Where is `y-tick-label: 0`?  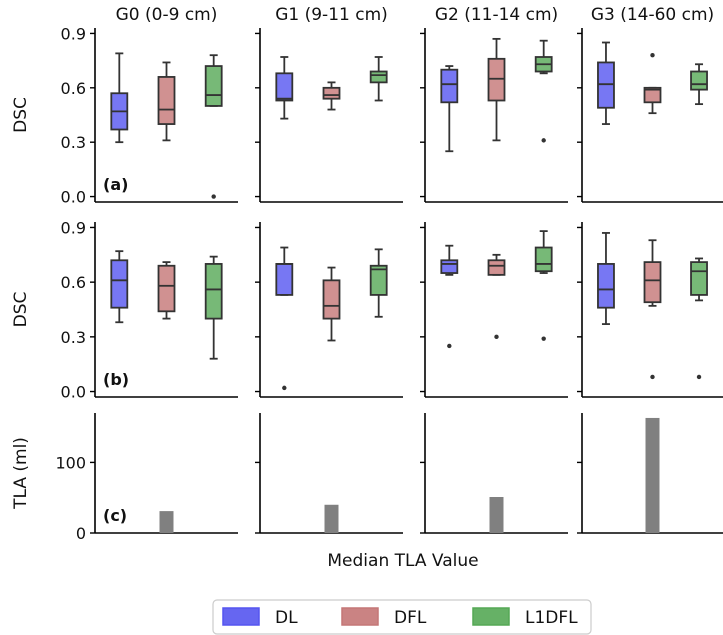 y-tick-label: 0 is located at coordinates (81, 533).